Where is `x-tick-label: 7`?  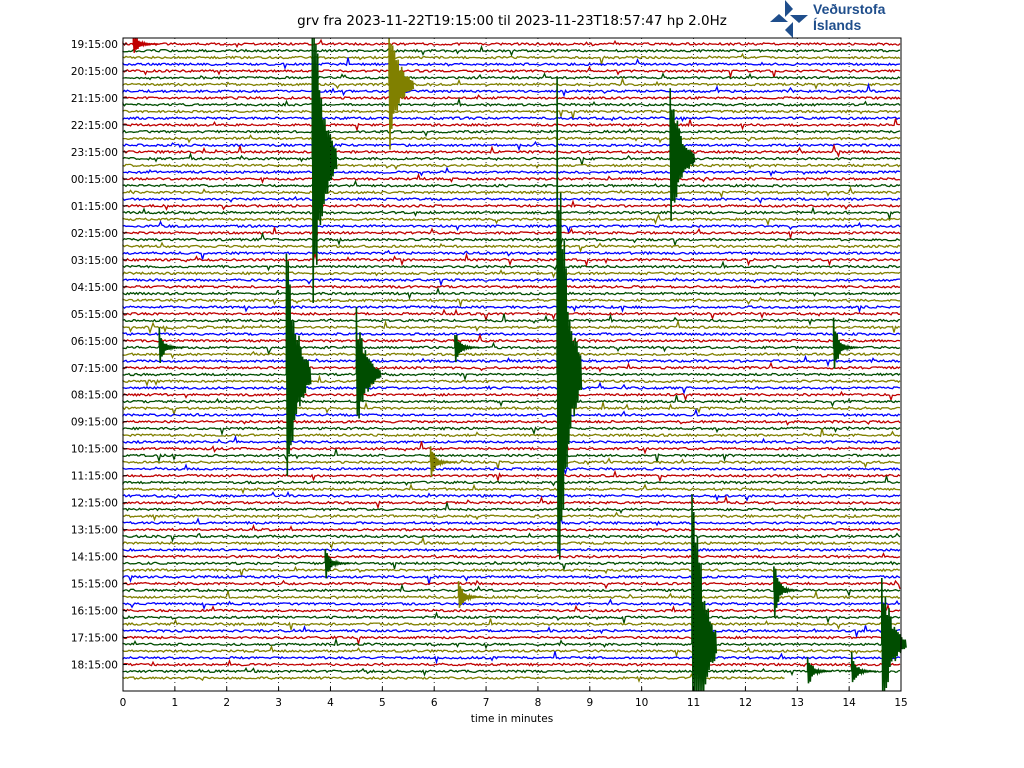 x-tick-label: 7 is located at coordinates (486, 703).